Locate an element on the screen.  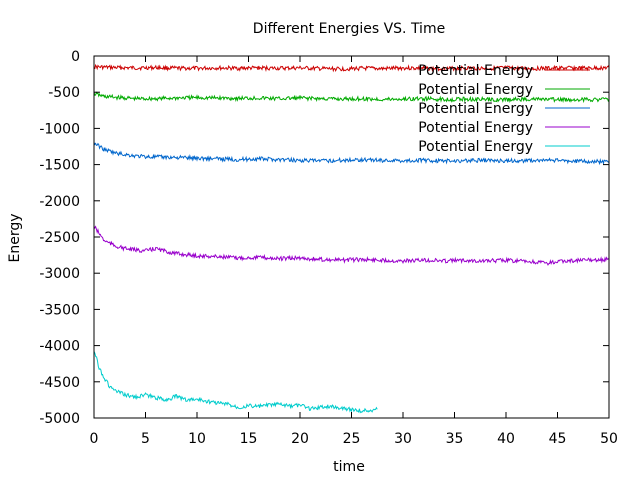
x-tick-label: 15 is located at coordinates (249, 439).